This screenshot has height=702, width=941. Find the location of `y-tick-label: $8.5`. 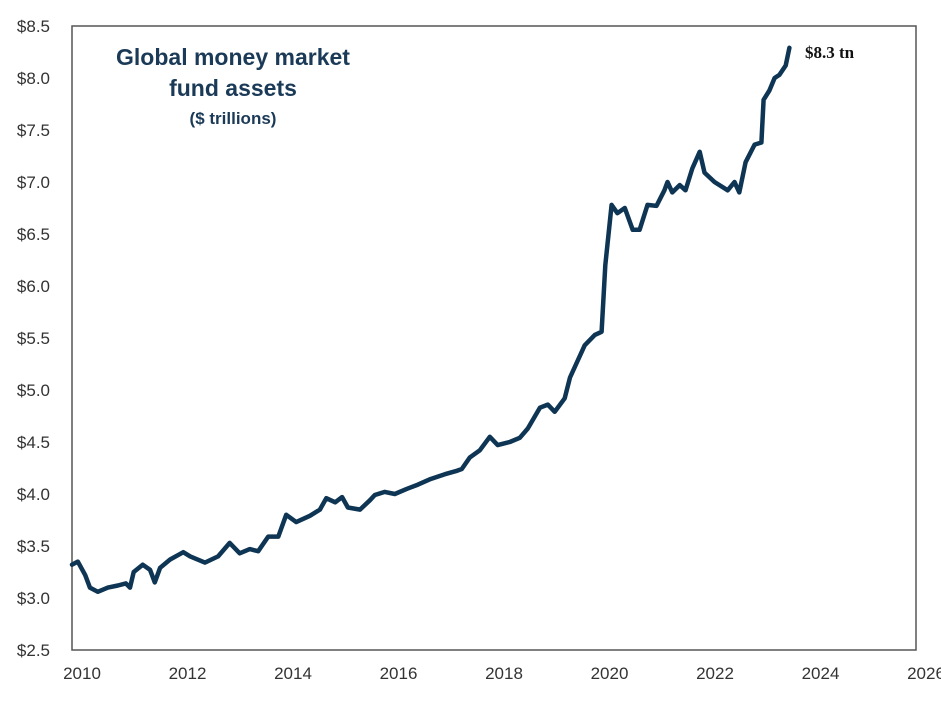

y-tick-label: $8.5 is located at coordinates (33, 26).